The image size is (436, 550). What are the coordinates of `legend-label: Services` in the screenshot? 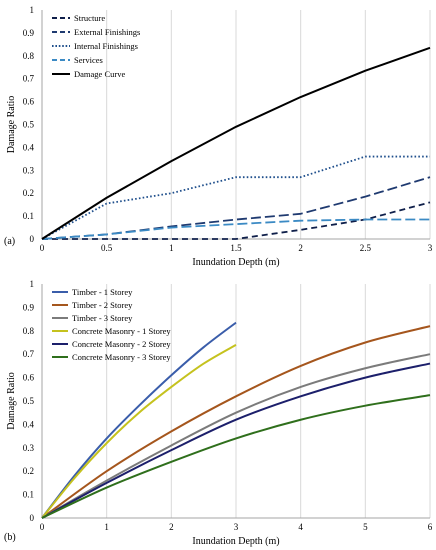 It's located at (88, 60).